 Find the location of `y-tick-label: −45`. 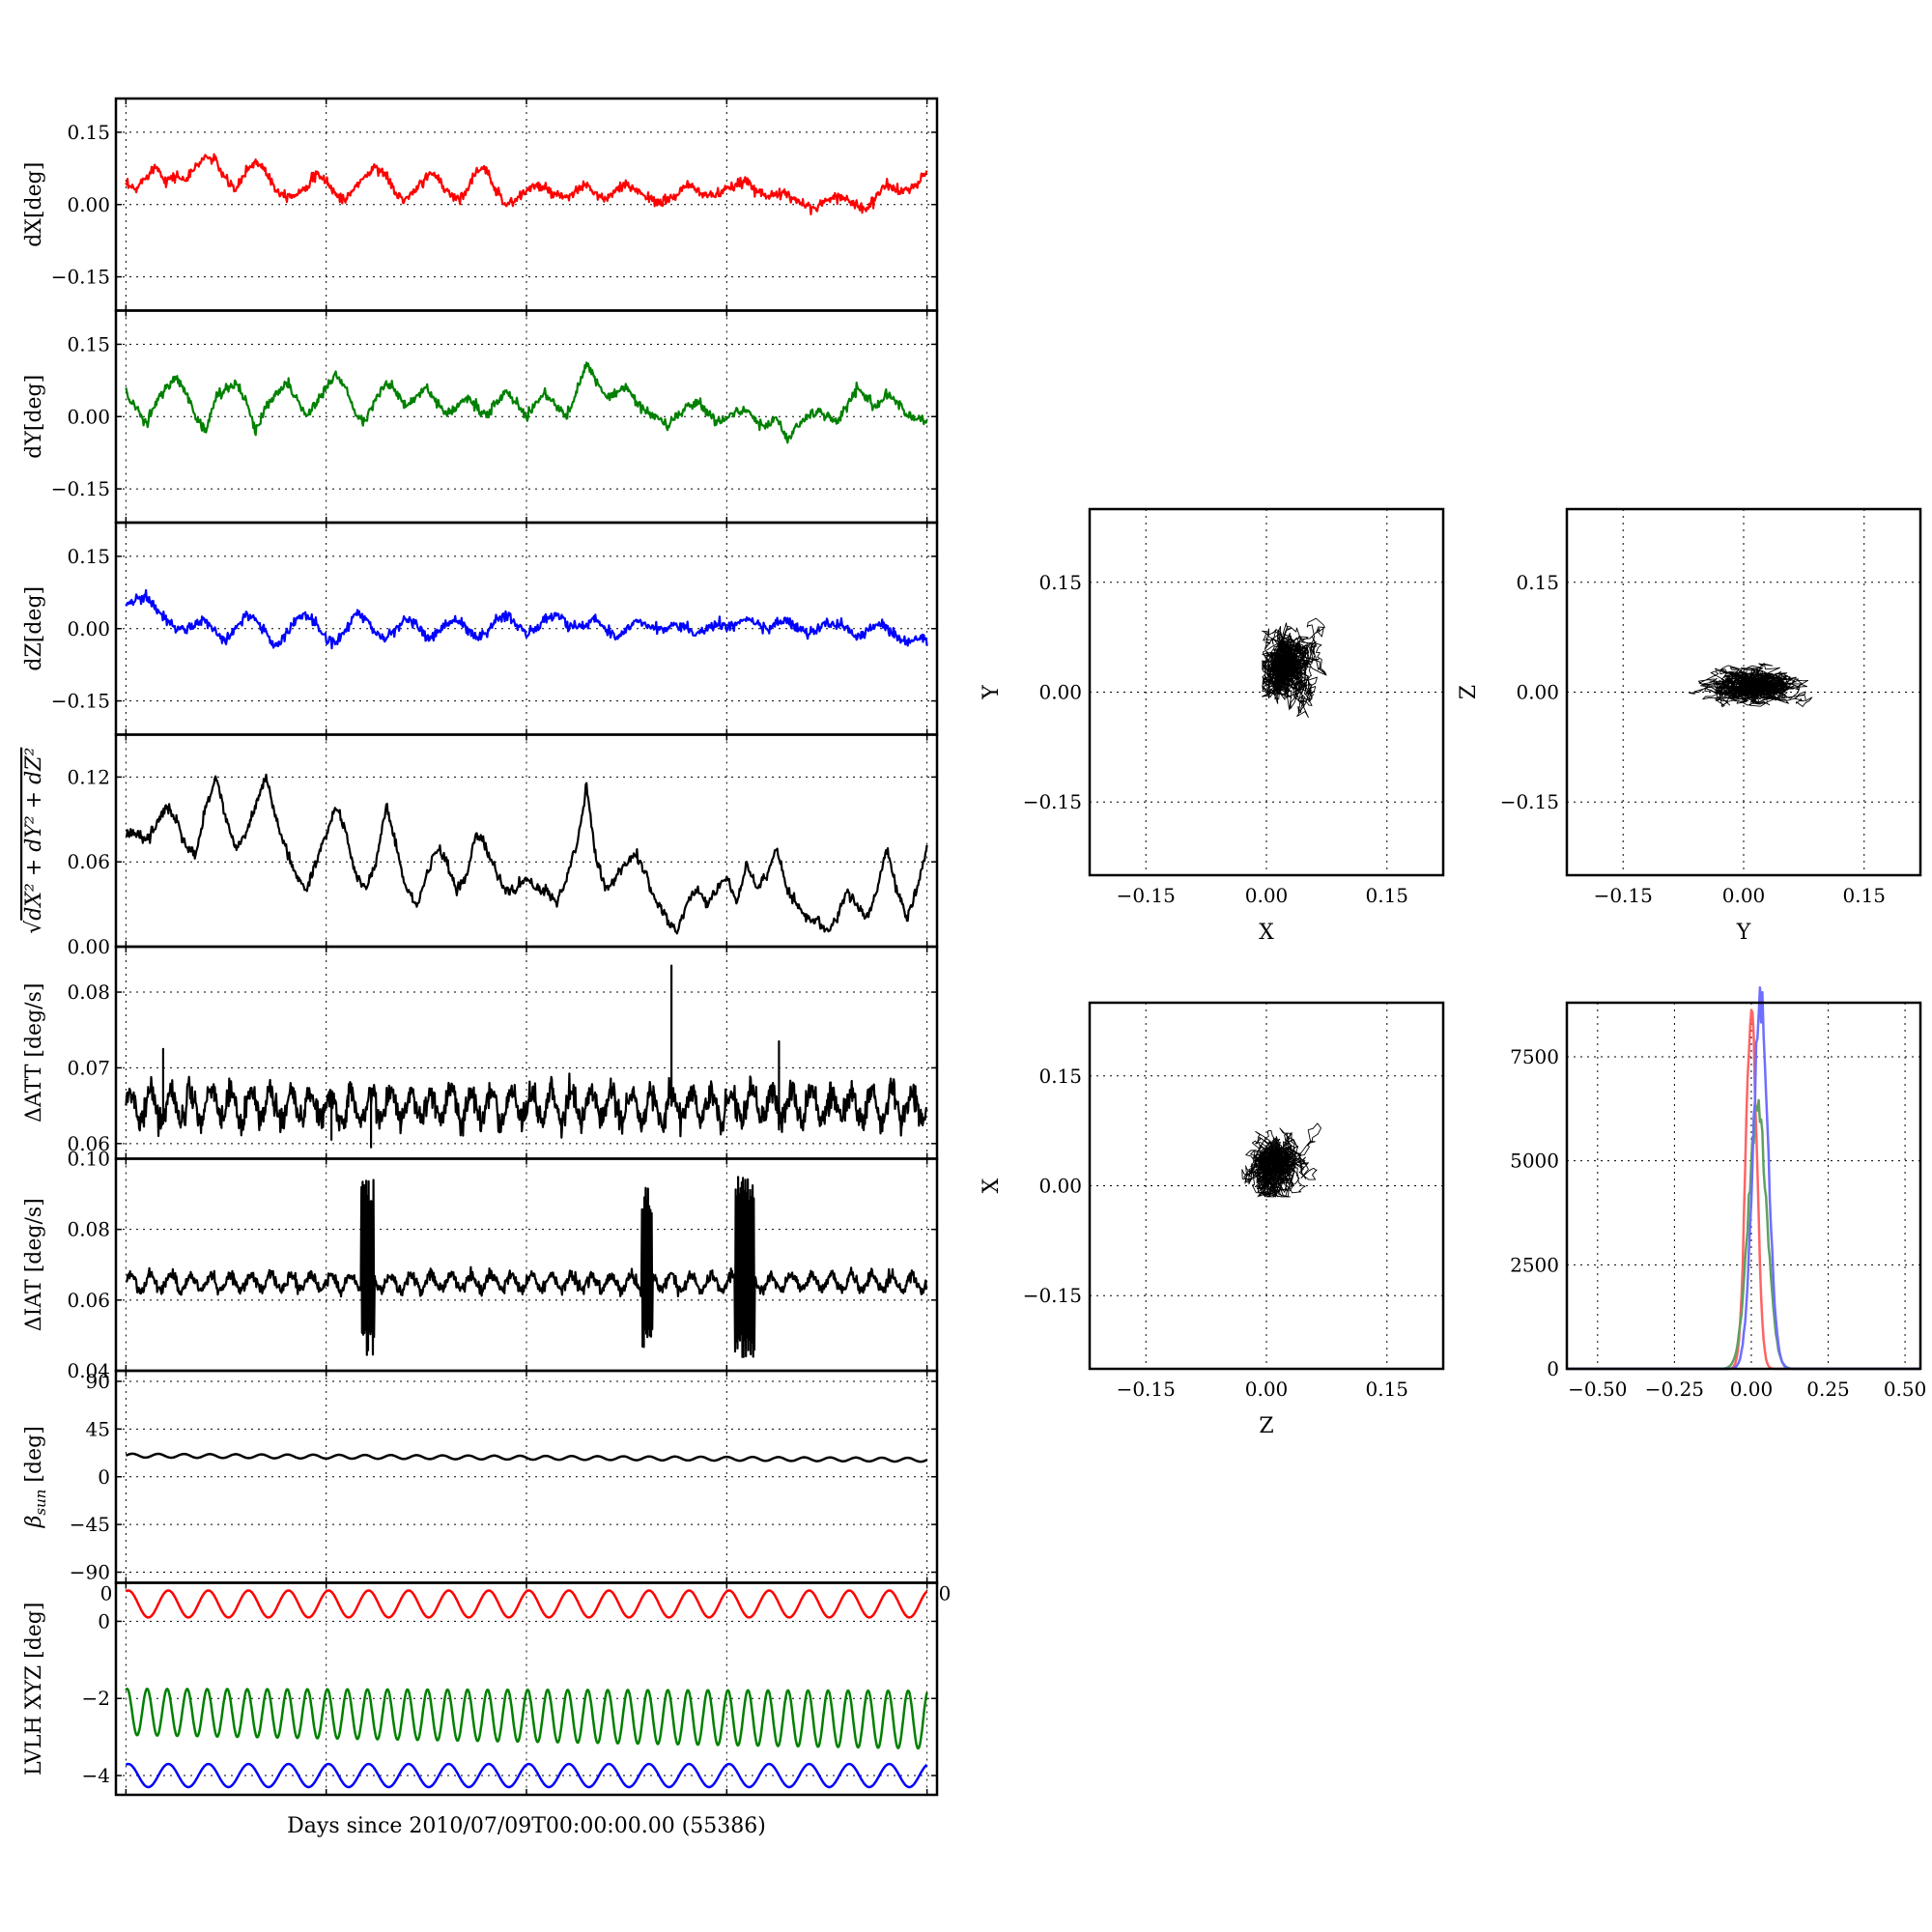

y-tick-label: −45 is located at coordinates (90, 1524).